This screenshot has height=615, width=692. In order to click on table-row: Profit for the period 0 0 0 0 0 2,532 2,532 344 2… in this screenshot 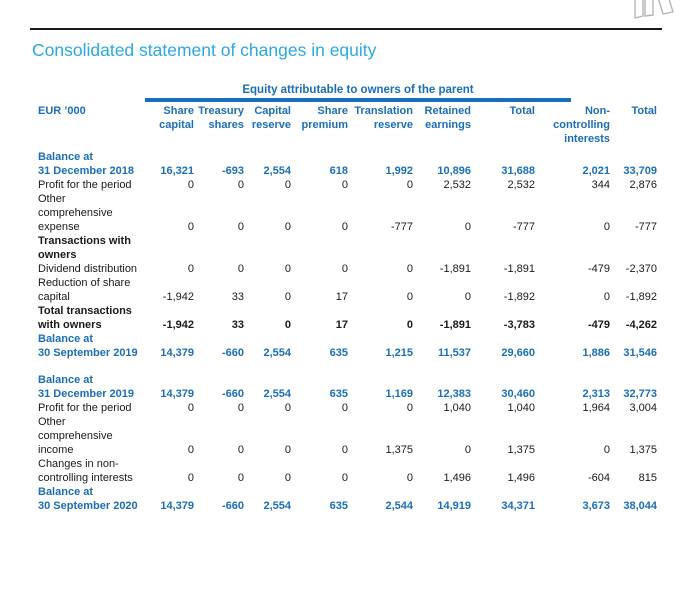, I will do `click(347, 185)`.